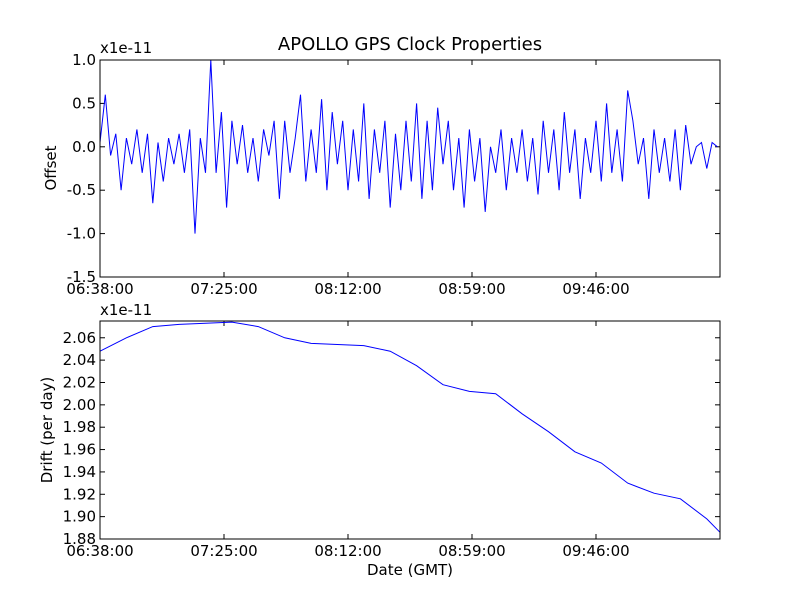  What do you see at coordinates (79, 338) in the screenshot?
I see `bottom-ytick-label: 2.06` at bounding box center [79, 338].